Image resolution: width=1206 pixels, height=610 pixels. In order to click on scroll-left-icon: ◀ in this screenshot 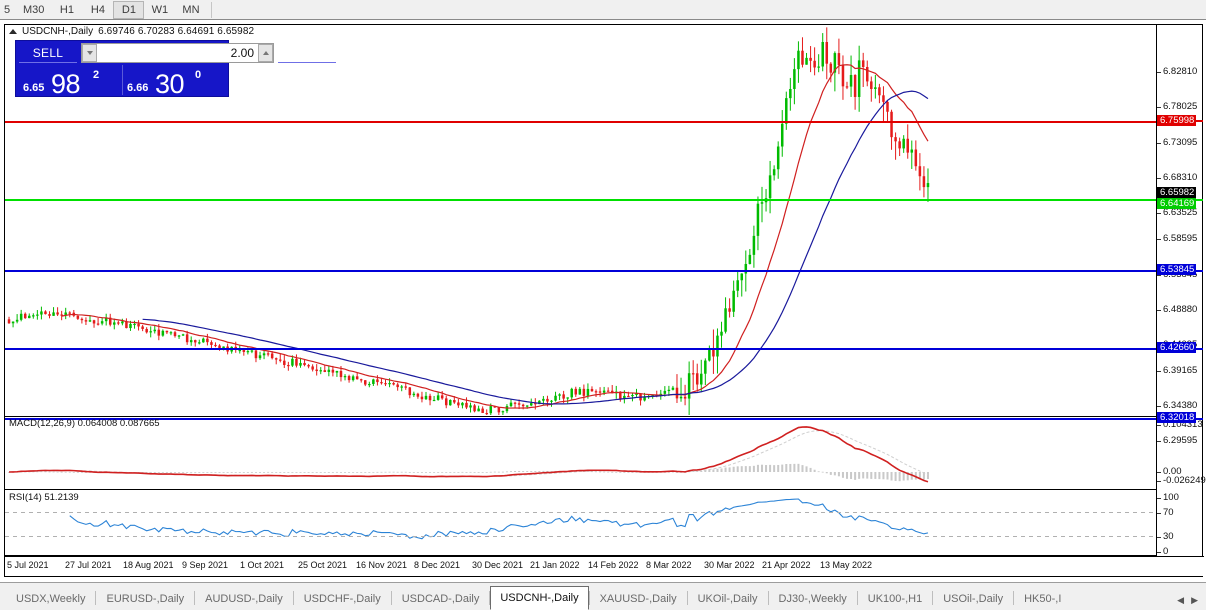, I will do `click(1181, 600)`.